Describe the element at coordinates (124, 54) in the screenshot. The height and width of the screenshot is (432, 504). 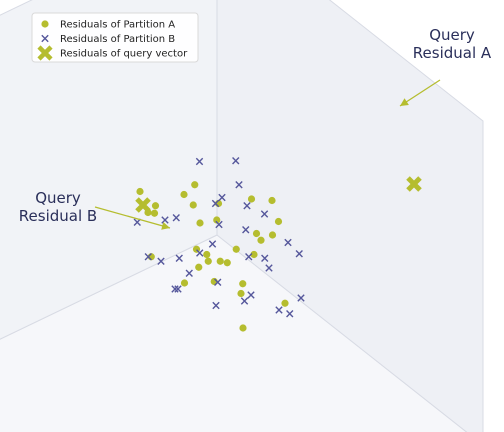
I see `legend-label: Residuals of query vector` at that location.